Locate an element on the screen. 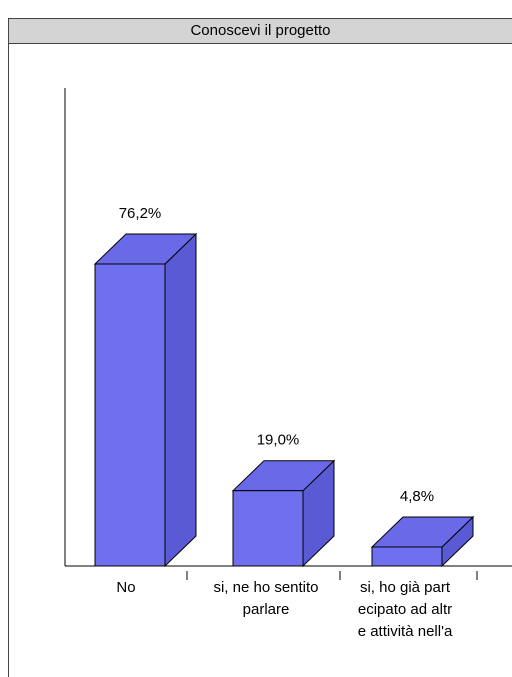 This screenshot has width=512, height=677. category-label-3-line-2: ecipato ad altr is located at coordinates (405, 609).